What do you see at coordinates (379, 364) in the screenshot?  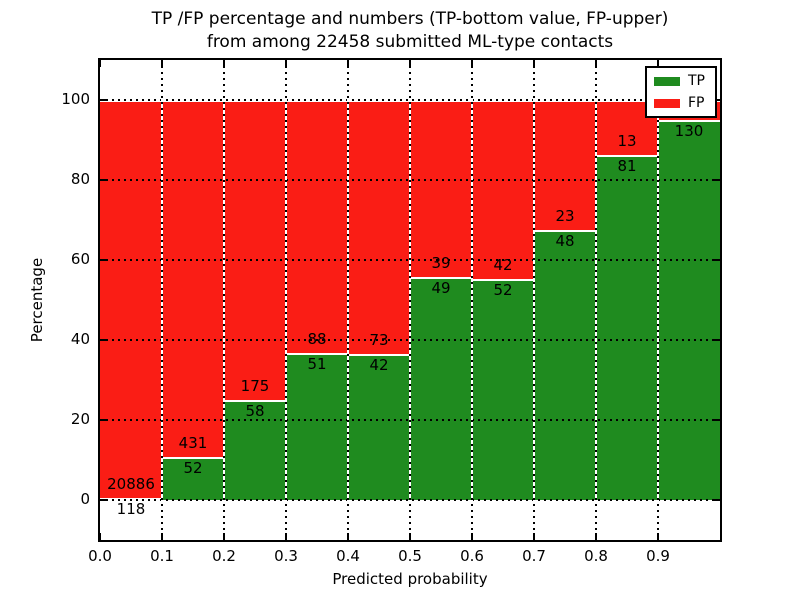 I see `tp-count-label: 42` at bounding box center [379, 364].